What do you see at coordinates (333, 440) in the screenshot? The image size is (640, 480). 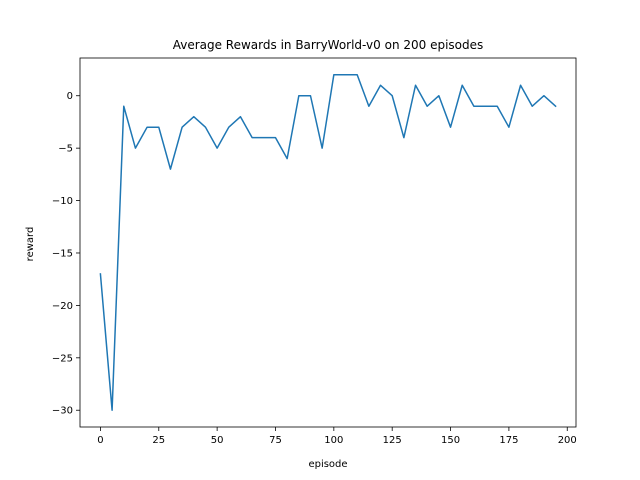 I see `x-tick-label: 100` at bounding box center [333, 440].